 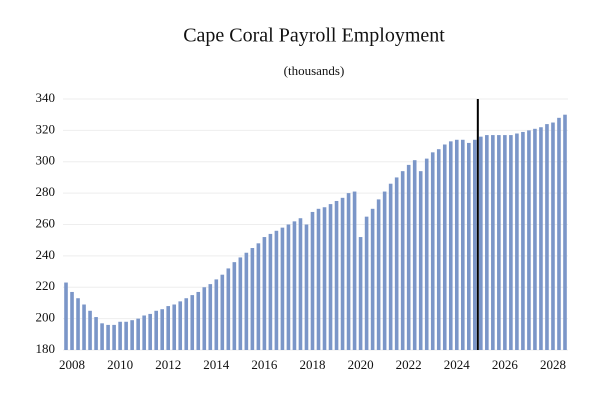 What do you see at coordinates (120, 364) in the screenshot?
I see `x-tick-label: 2010` at bounding box center [120, 364].